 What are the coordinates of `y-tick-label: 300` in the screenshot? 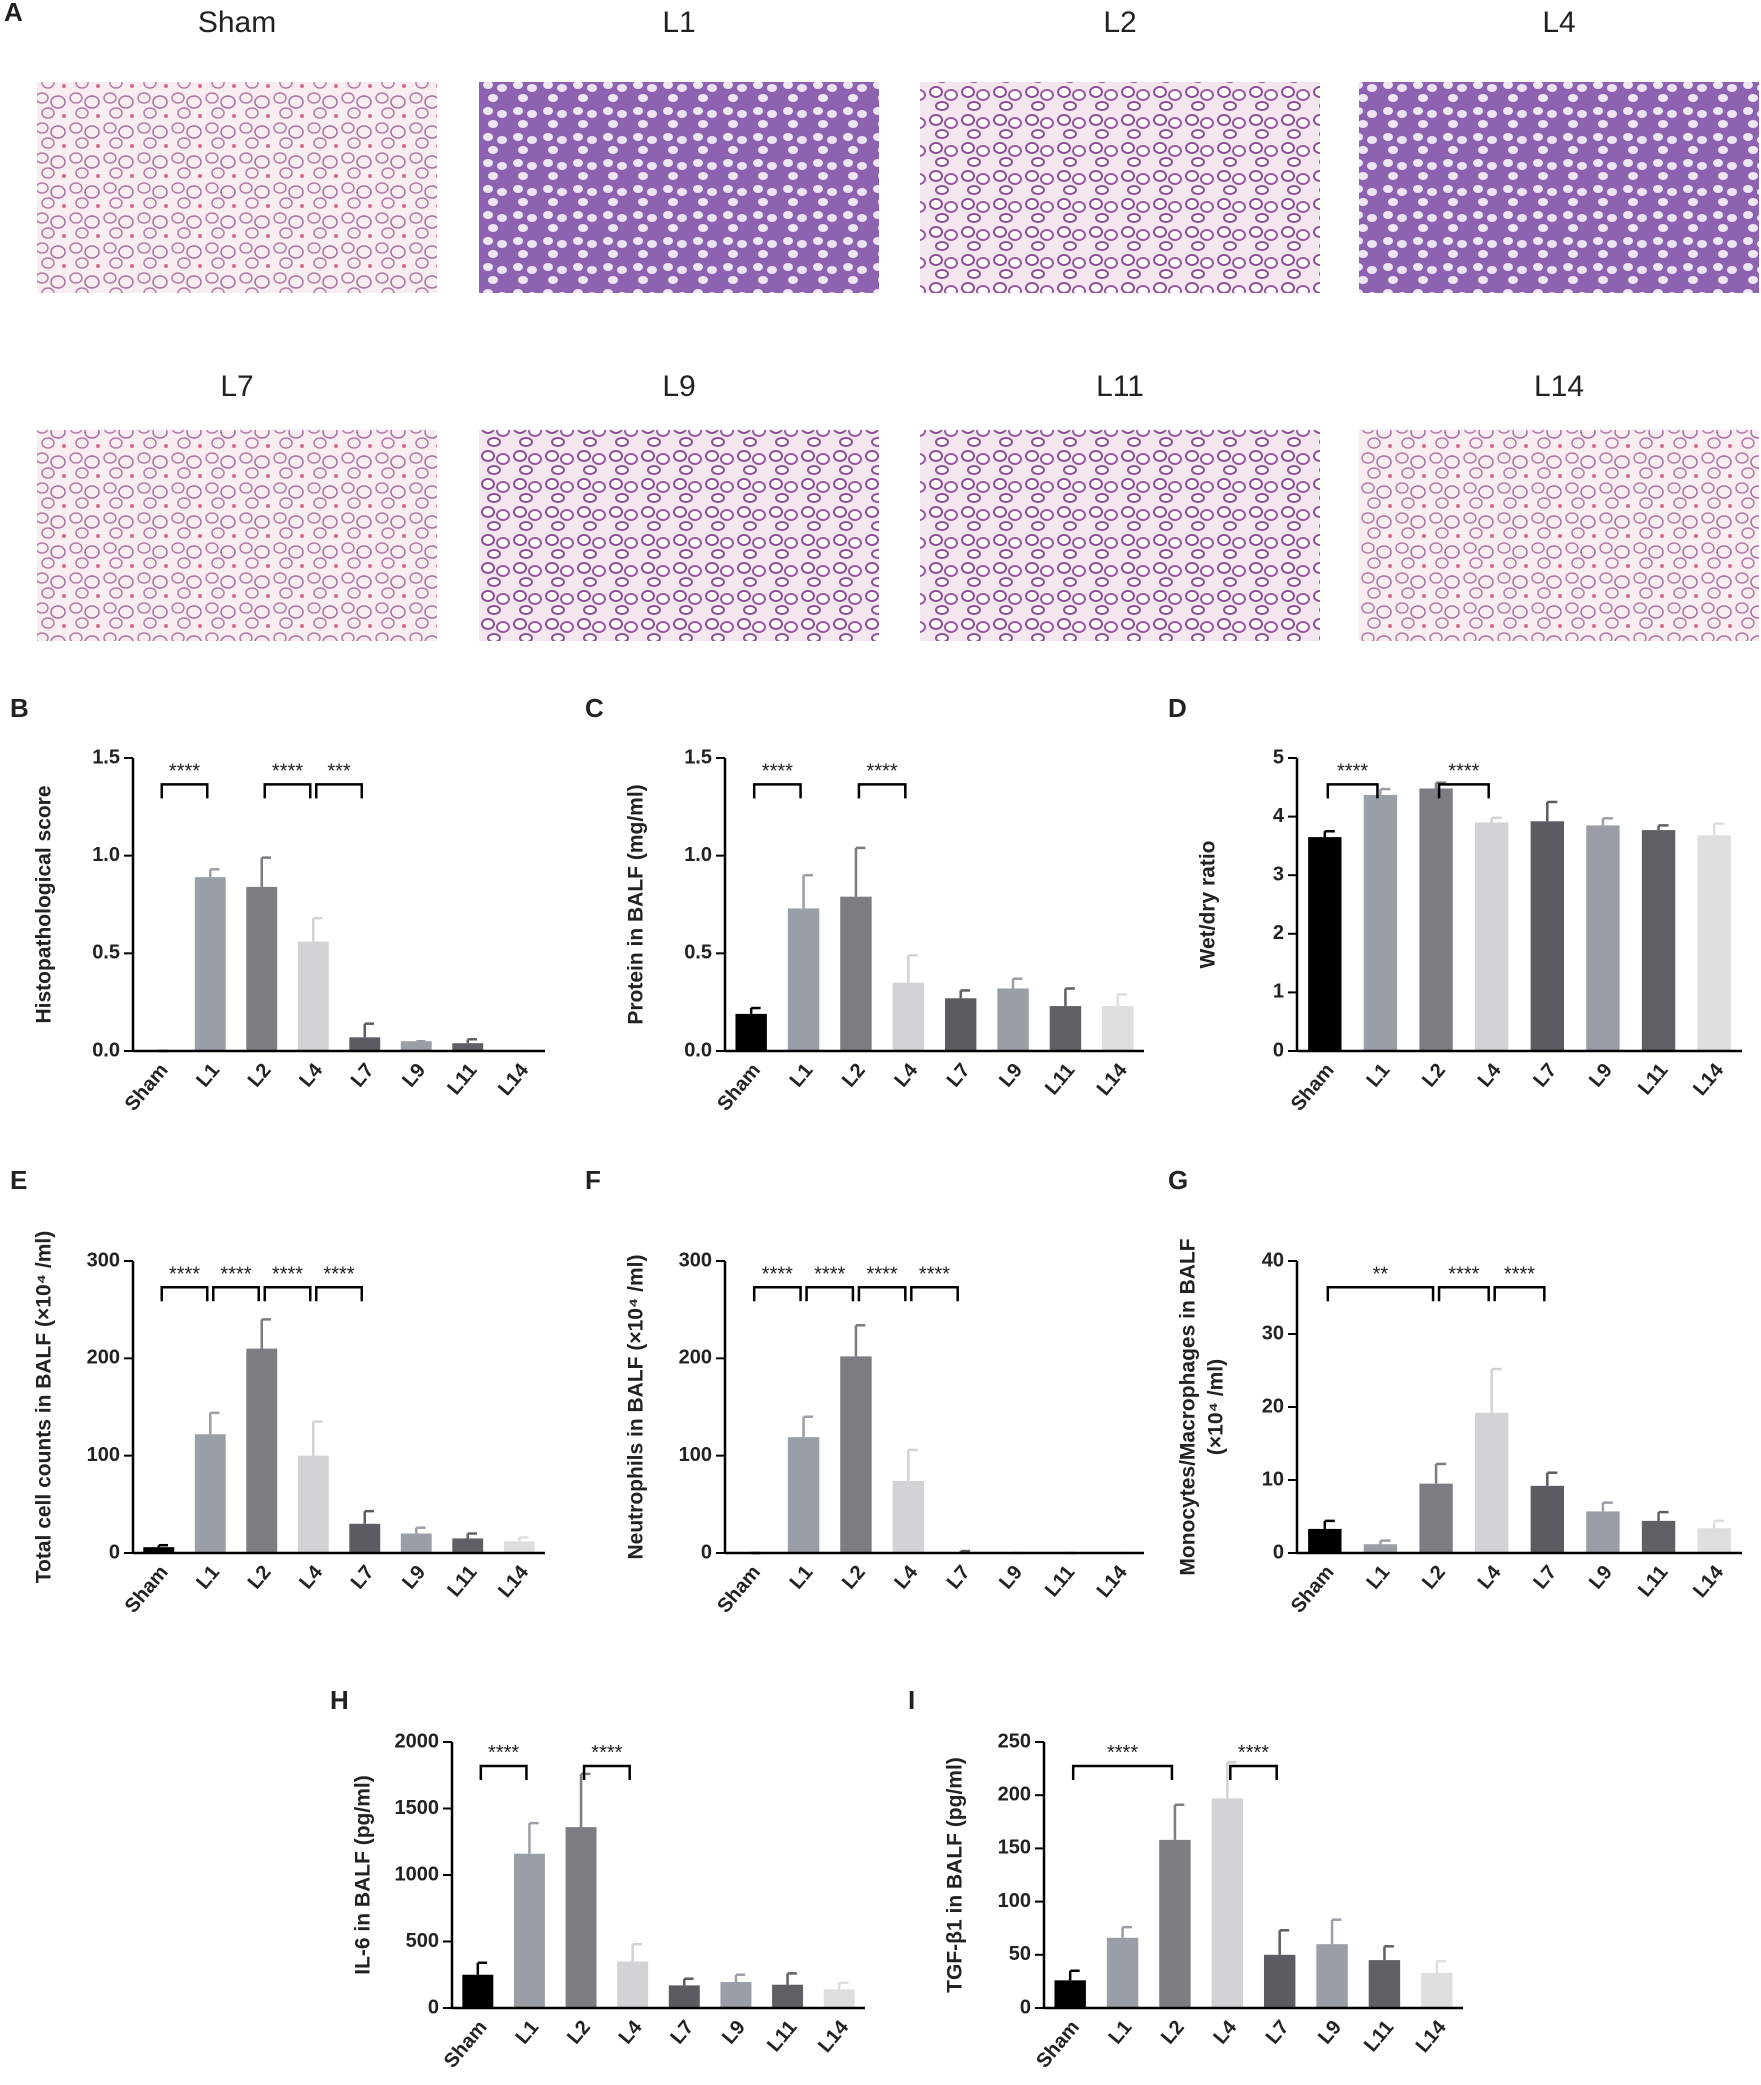 It's located at (103, 1260).